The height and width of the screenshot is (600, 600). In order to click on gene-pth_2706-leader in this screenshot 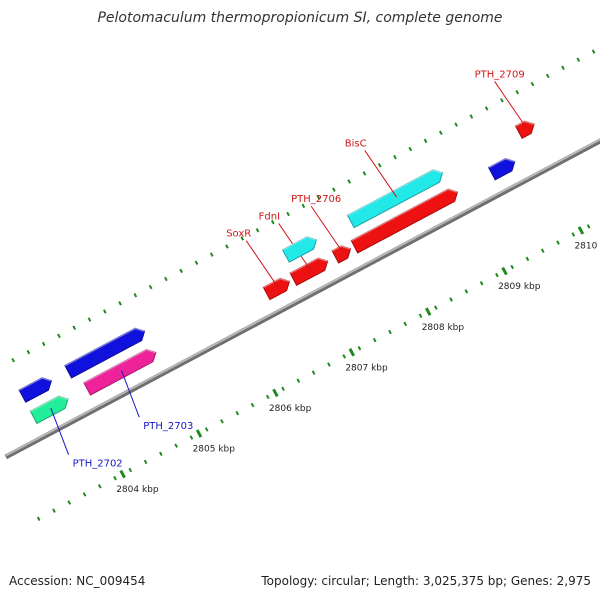, I will do `click(327, 229)`.